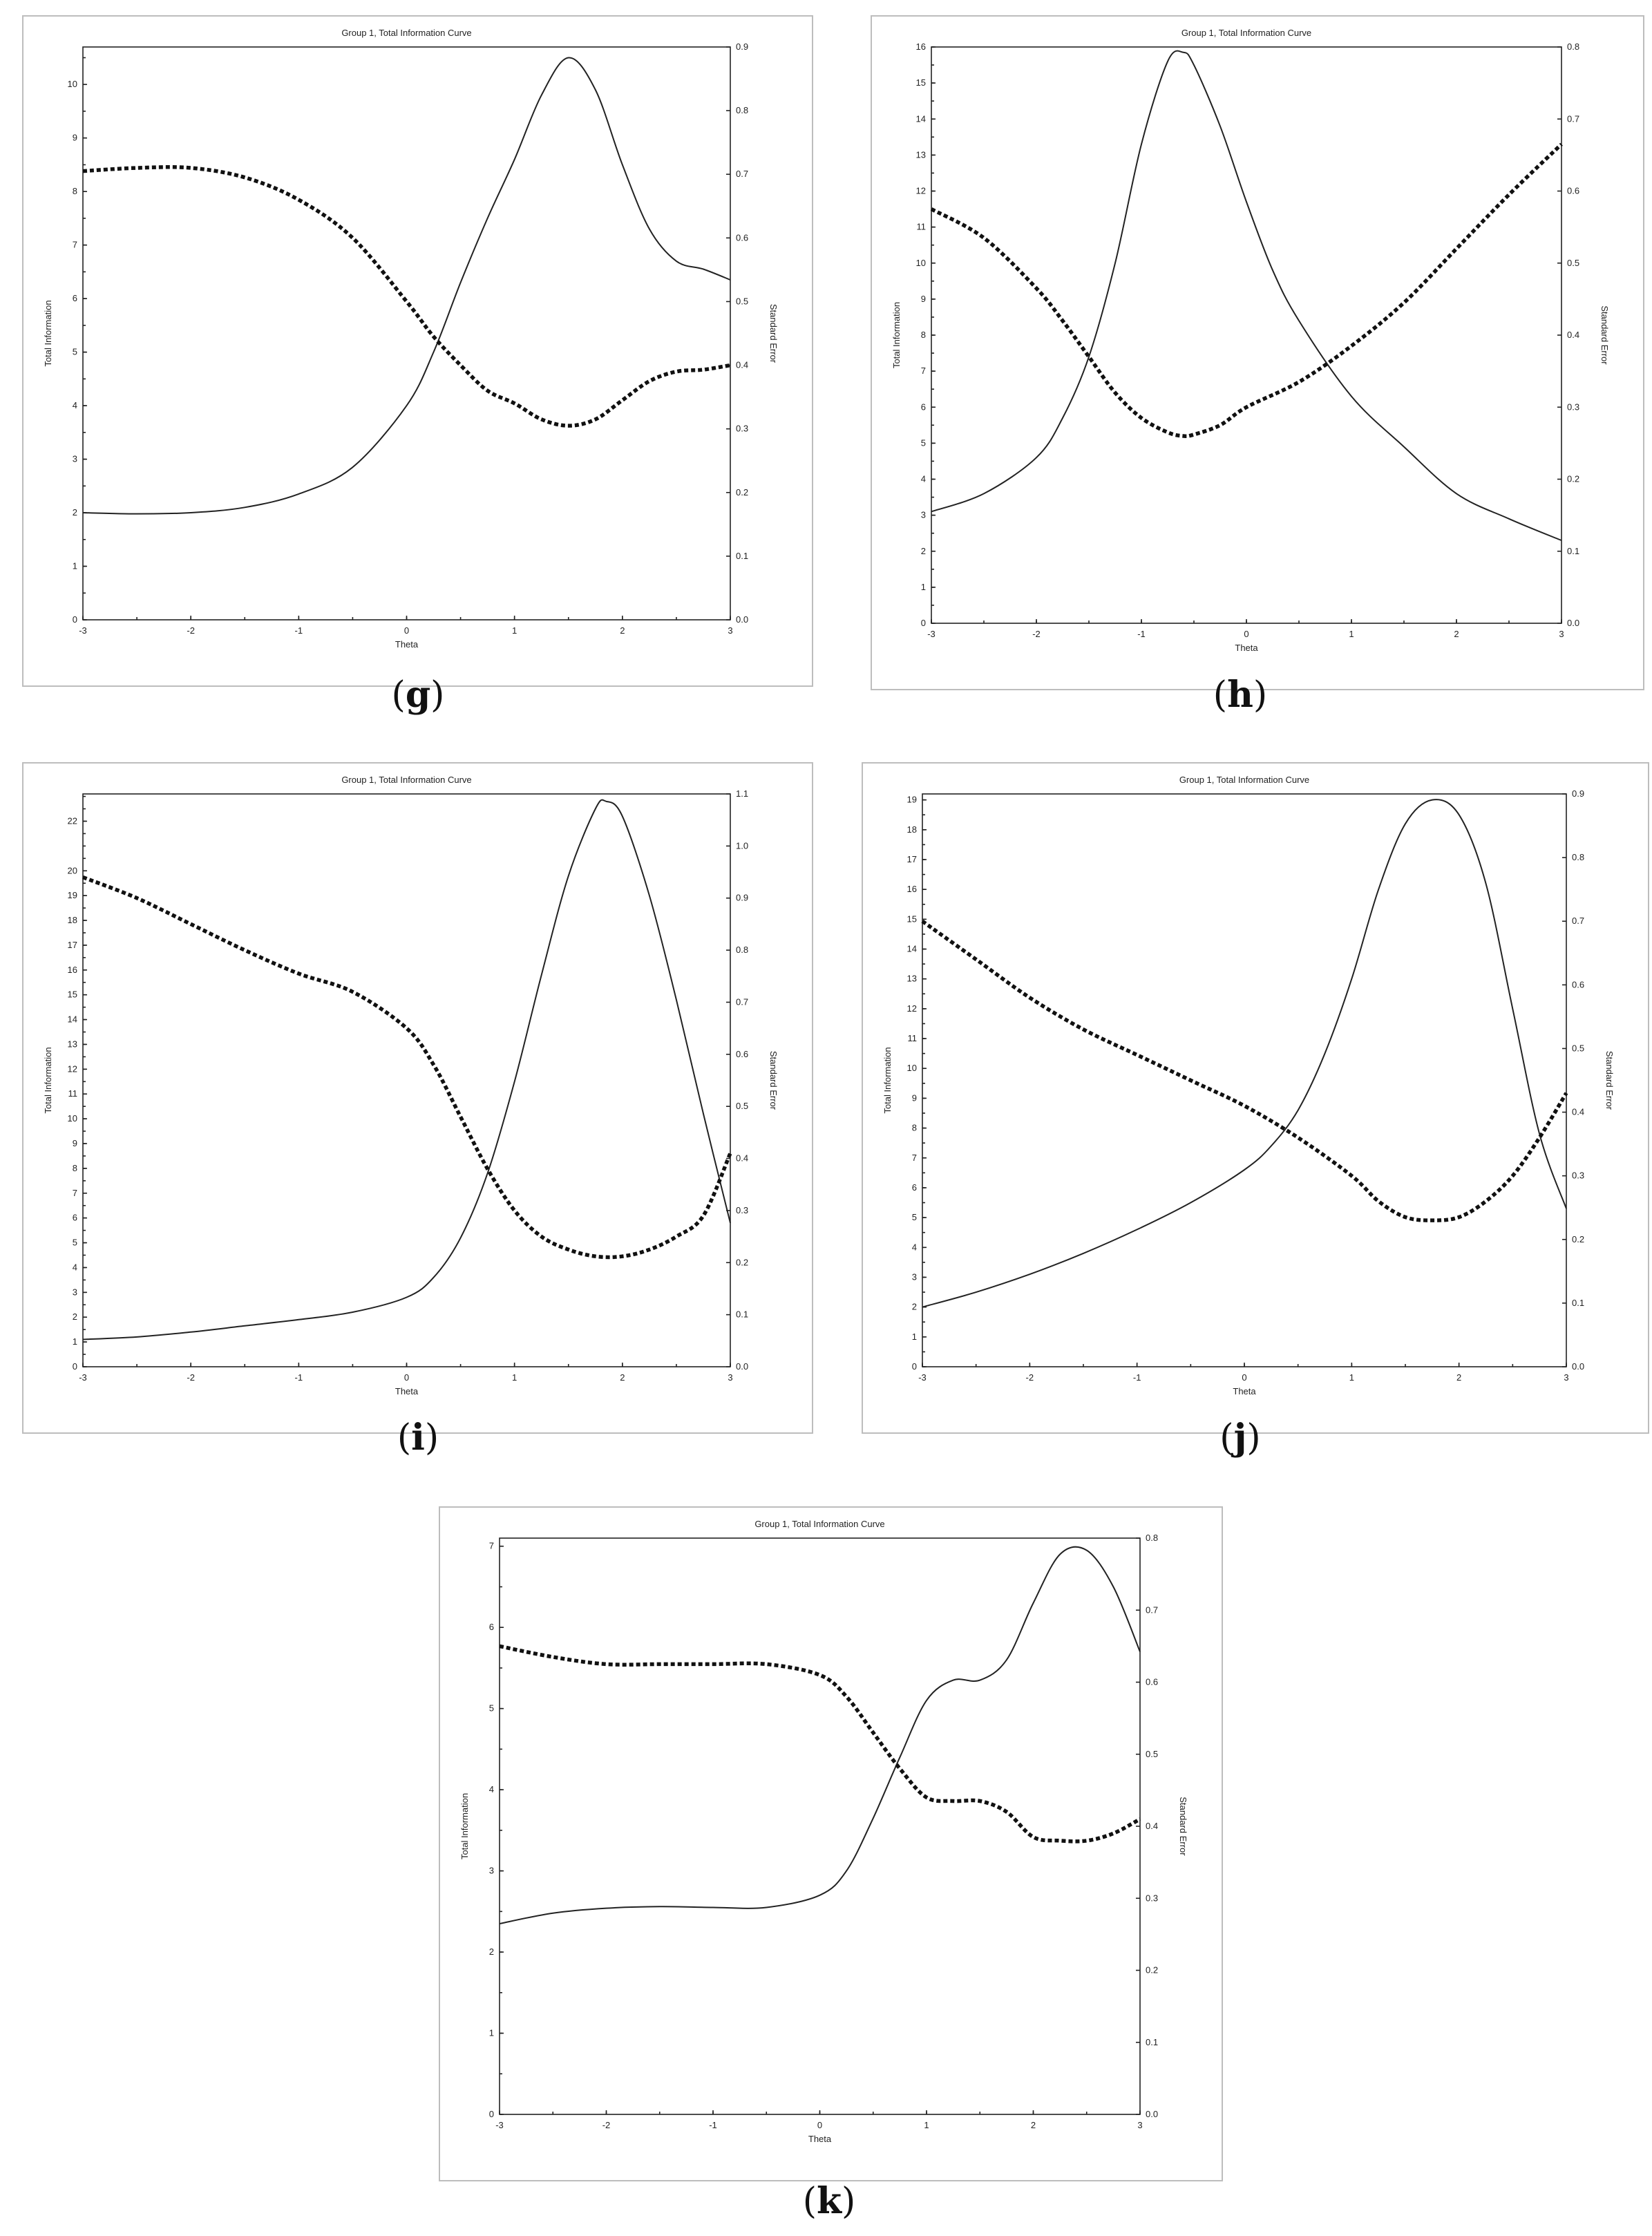 The image size is (1652, 2236). What do you see at coordinates (1244, 1377) in the screenshot?
I see `x-tick-label-j: 0` at bounding box center [1244, 1377].